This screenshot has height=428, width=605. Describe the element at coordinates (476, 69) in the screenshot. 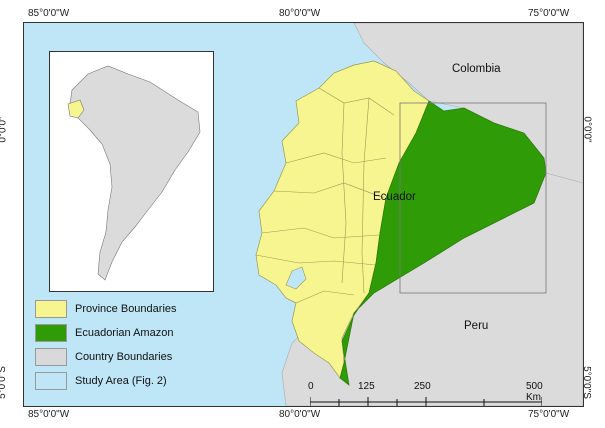

I see `label-colombia: Colombia` at that location.